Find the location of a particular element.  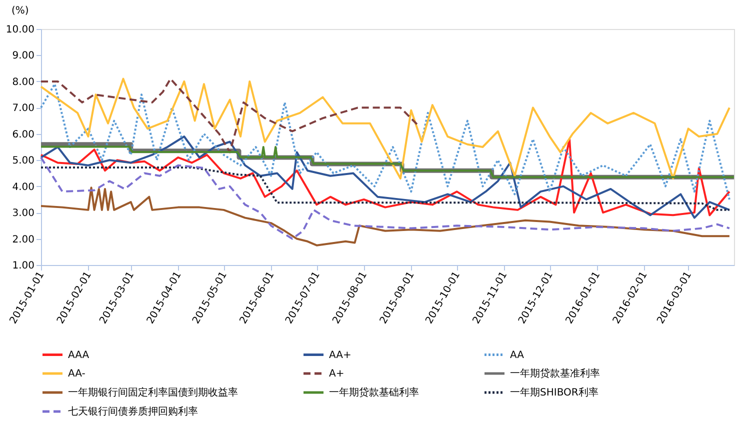

y-axis-title: (%) is located at coordinates (20, 11).